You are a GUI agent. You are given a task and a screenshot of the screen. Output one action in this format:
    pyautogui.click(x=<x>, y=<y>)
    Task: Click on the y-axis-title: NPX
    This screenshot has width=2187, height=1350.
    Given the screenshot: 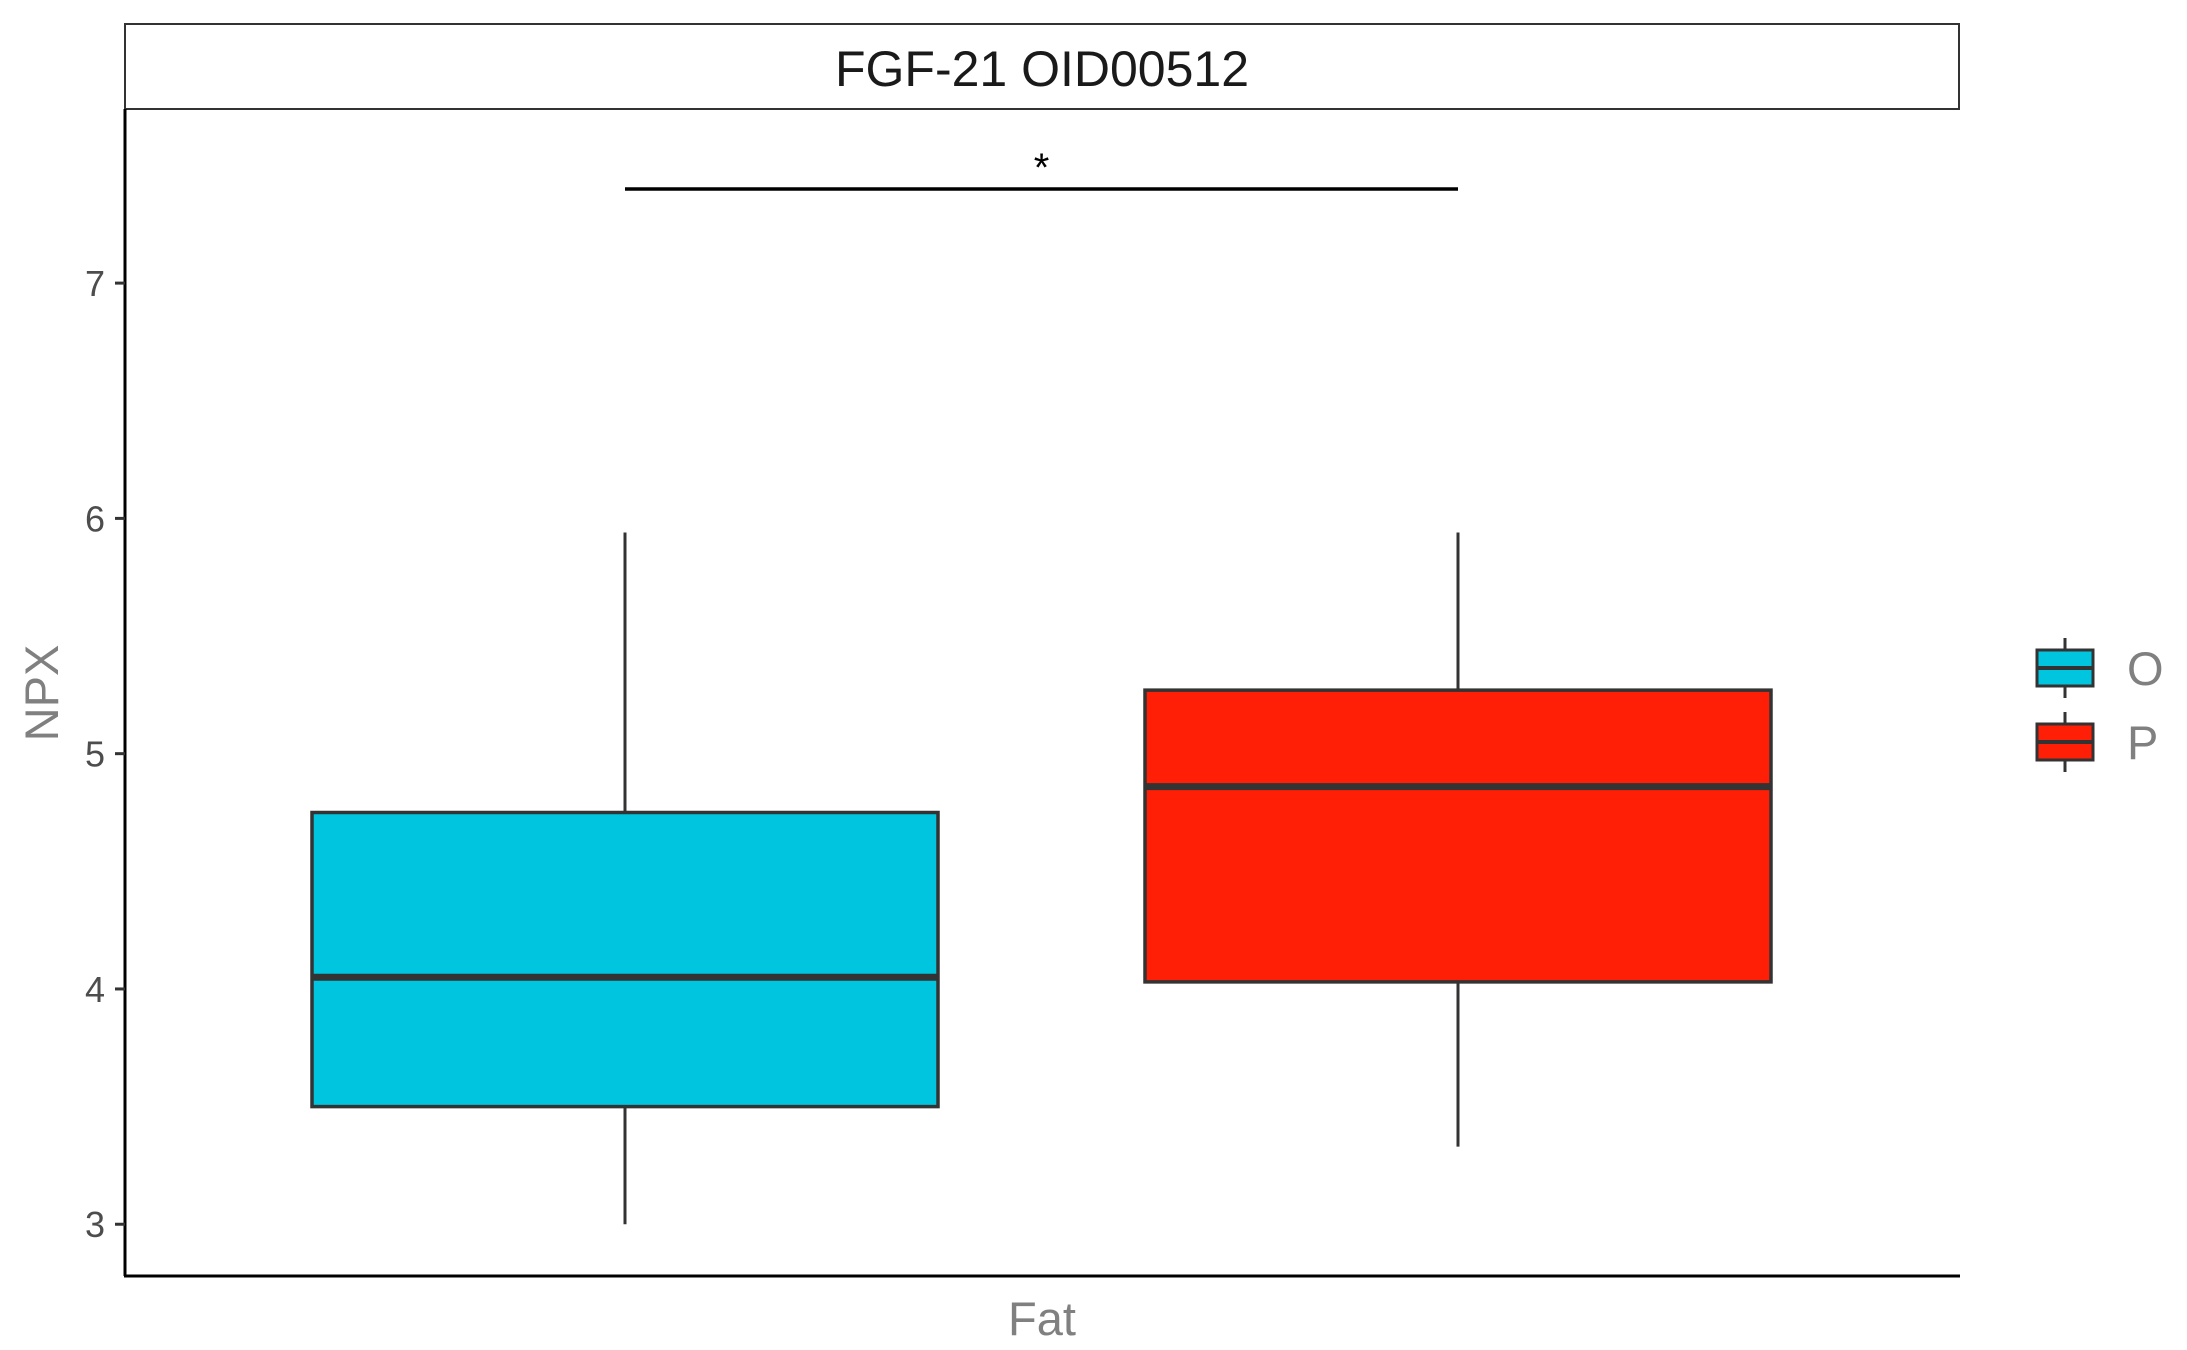 What is the action you would take?
    pyautogui.click(x=41, y=693)
    